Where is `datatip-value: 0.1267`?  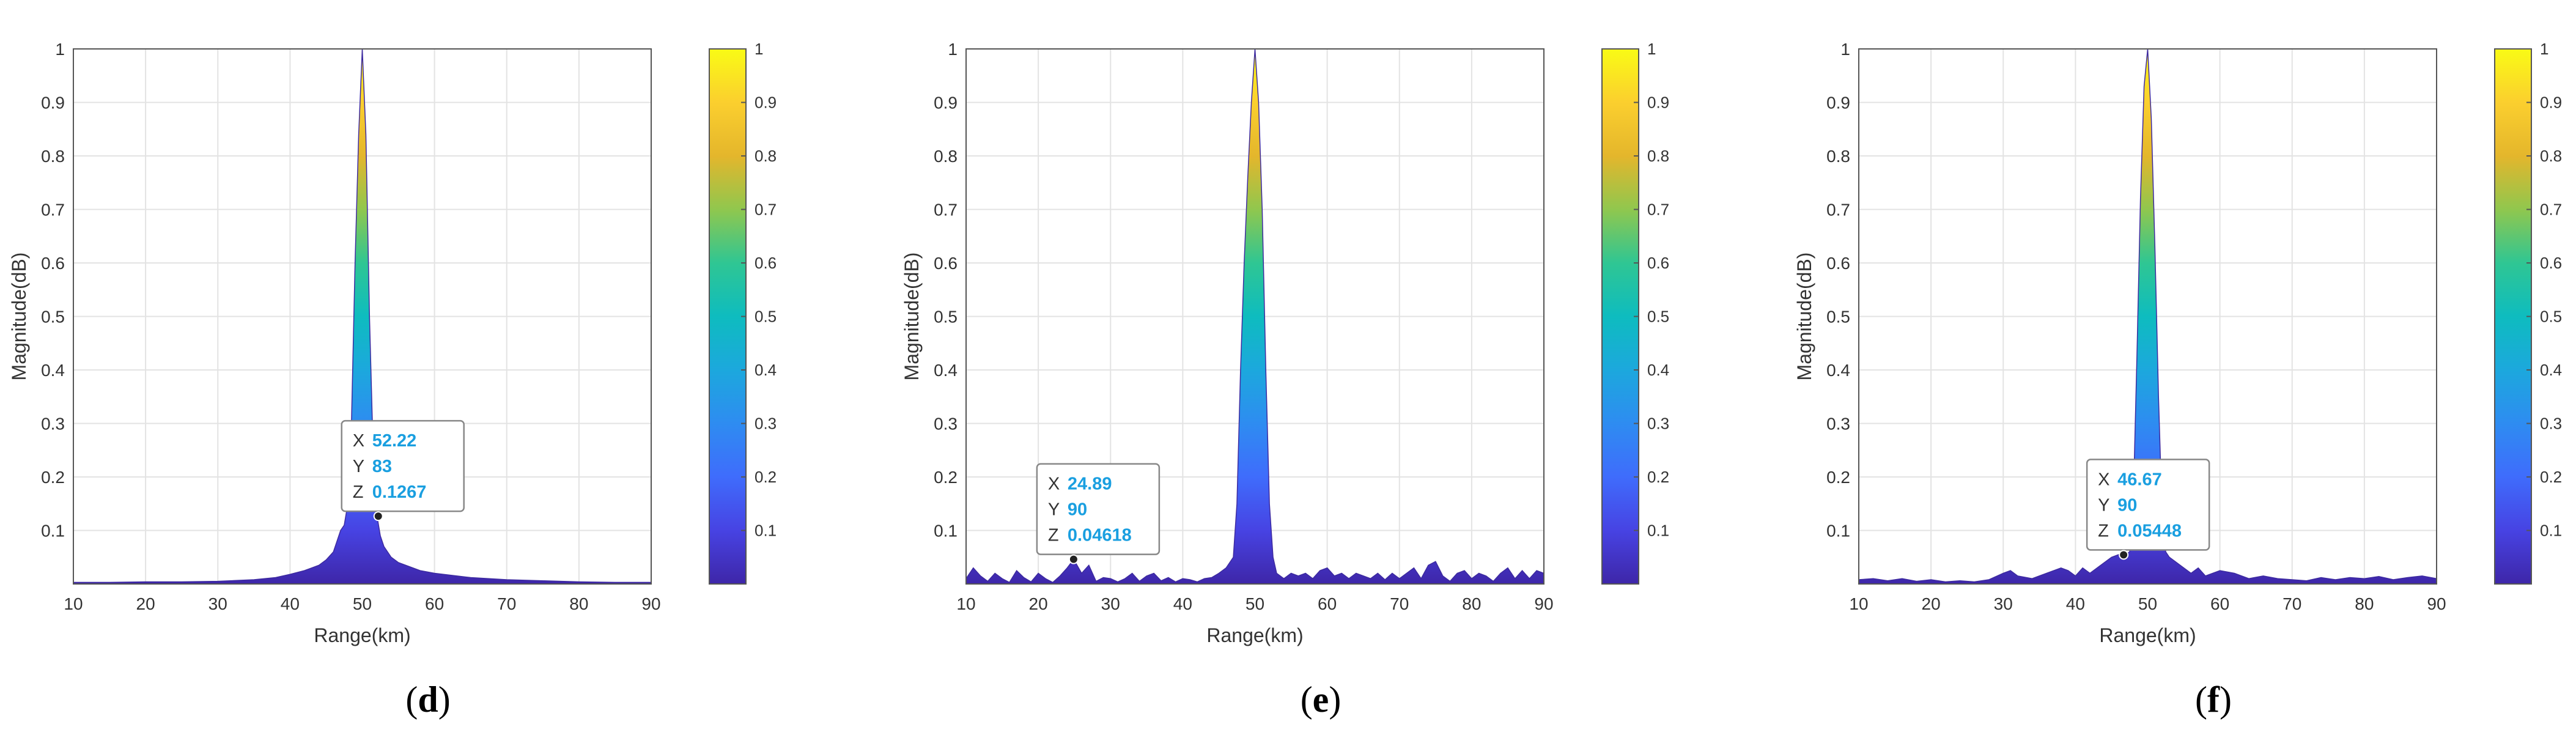
datatip-value: 0.1267 is located at coordinates (400, 492).